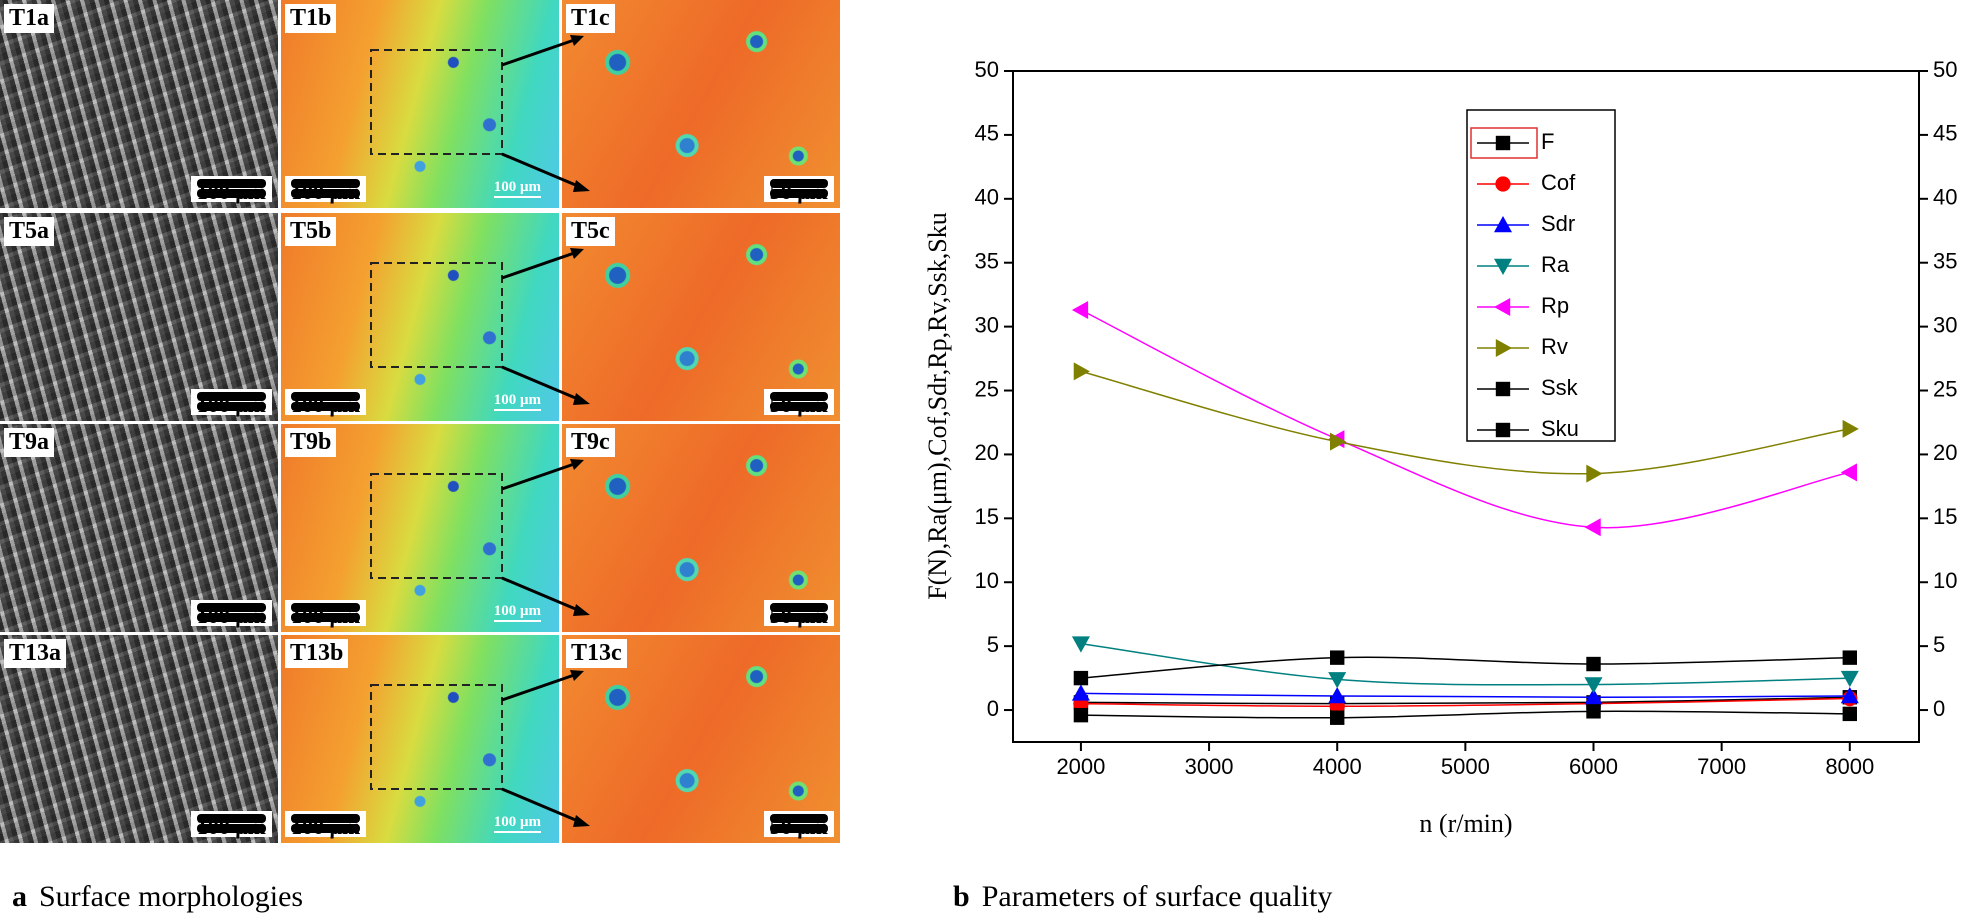 Image resolution: width=1966 pixels, height=924 pixels. I want to click on legend-label: Sdr, so click(1558, 223).